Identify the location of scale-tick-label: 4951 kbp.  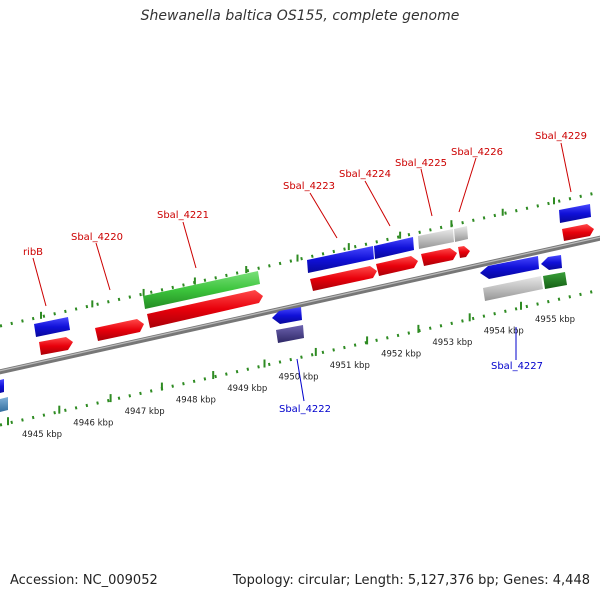
(350, 366).